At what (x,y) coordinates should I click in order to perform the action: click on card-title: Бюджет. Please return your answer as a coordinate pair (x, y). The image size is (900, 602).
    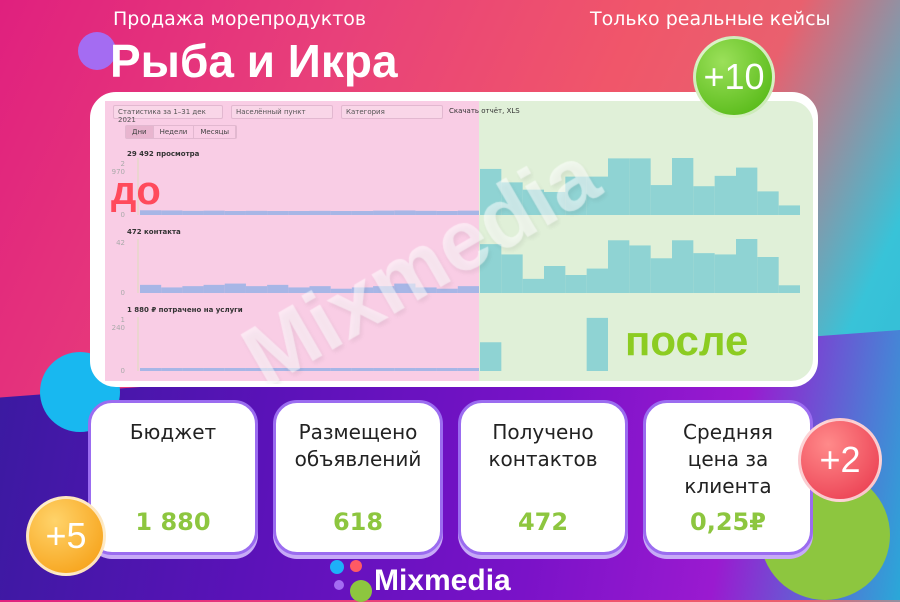
    Looking at the image, I should click on (173, 432).